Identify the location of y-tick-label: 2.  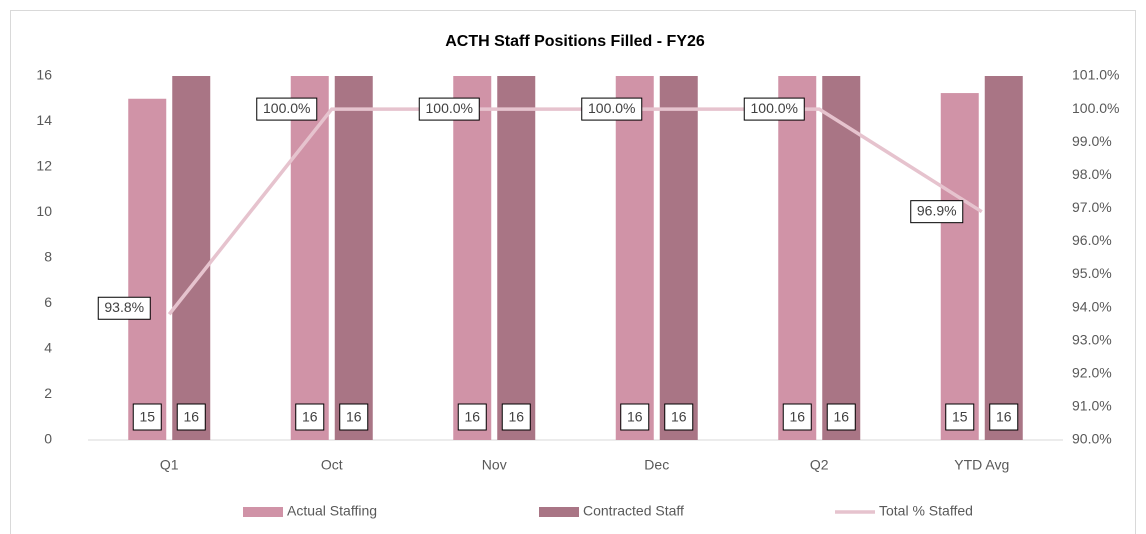
(48, 393).